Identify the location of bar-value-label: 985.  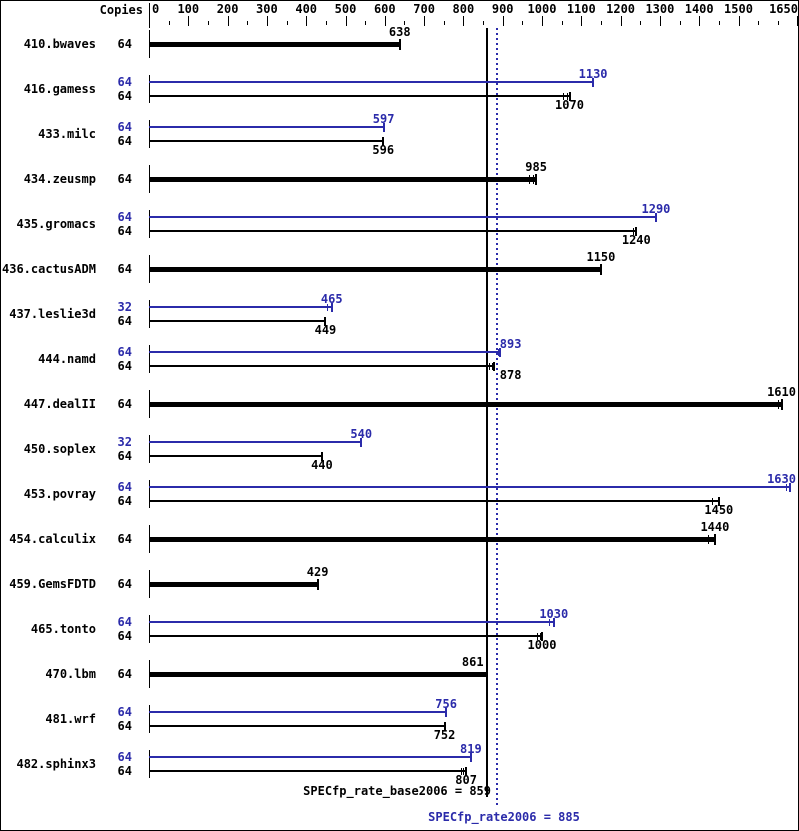
(536, 167).